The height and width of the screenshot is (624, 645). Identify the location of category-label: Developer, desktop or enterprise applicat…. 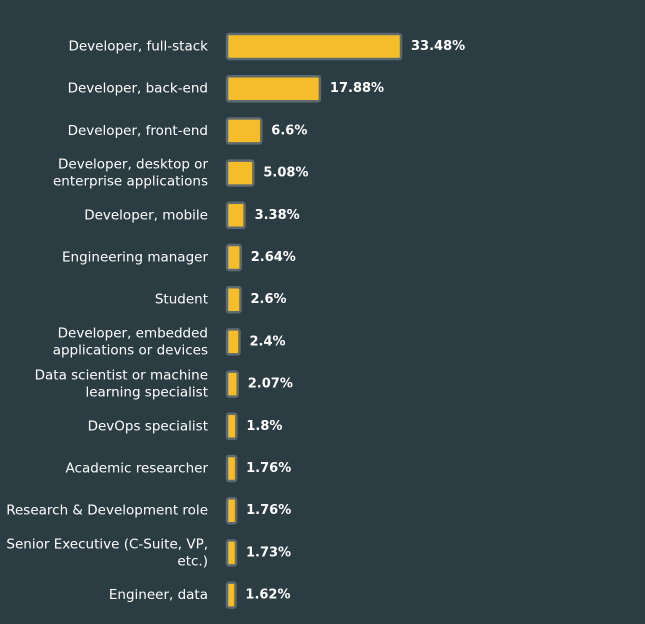
(130, 173).